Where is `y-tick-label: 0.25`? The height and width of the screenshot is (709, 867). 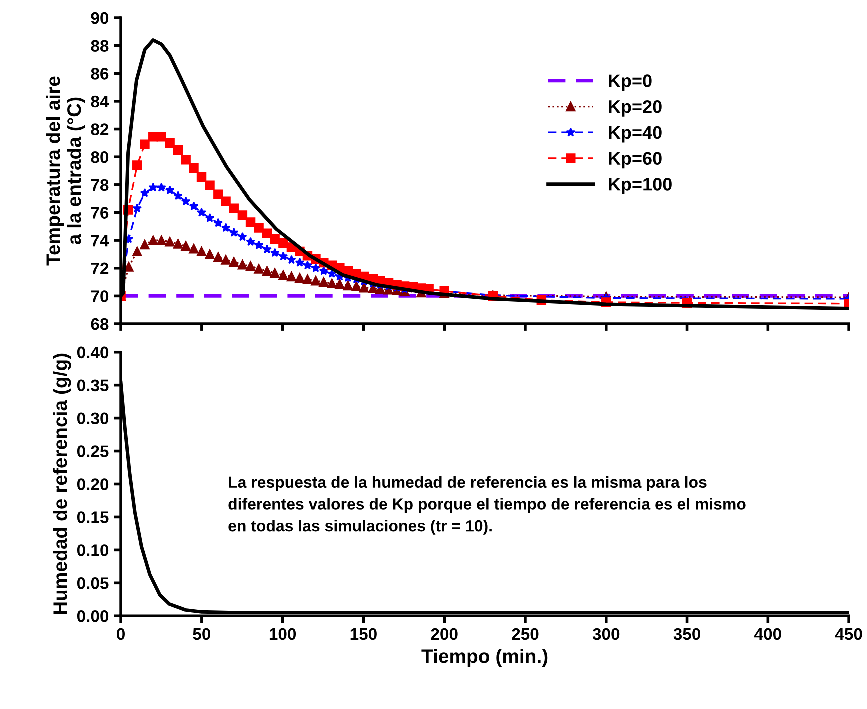 y-tick-label: 0.25 is located at coordinates (93, 452).